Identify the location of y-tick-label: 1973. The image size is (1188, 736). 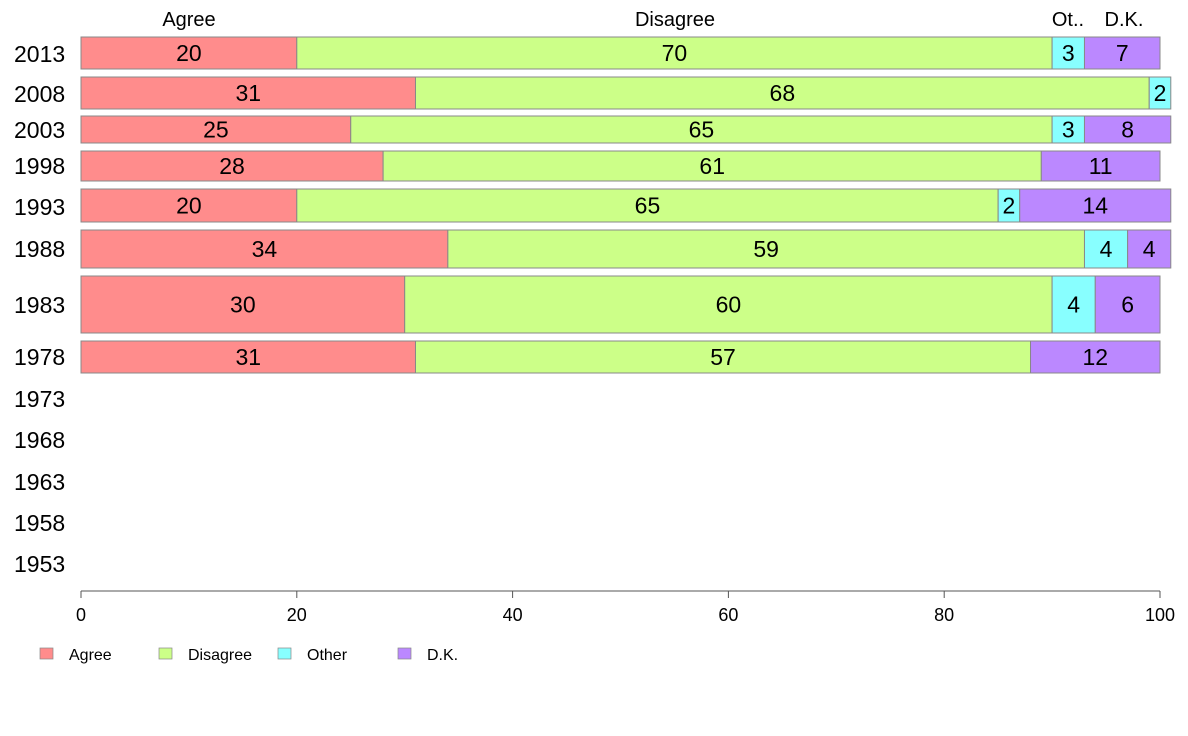
(39, 399).